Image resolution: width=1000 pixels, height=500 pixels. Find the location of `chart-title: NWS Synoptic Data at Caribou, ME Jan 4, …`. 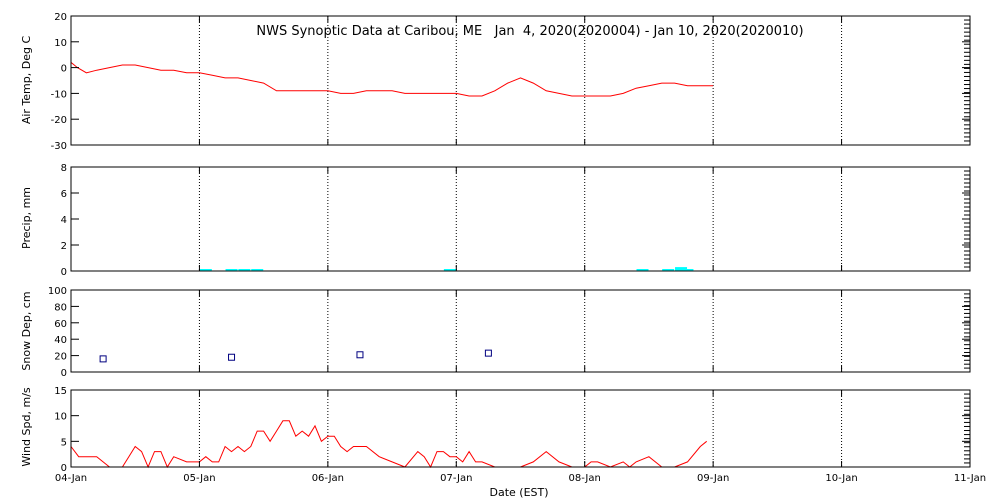

chart-title: NWS Synoptic Data at Caribou, ME Jan 4, … is located at coordinates (529, 31).